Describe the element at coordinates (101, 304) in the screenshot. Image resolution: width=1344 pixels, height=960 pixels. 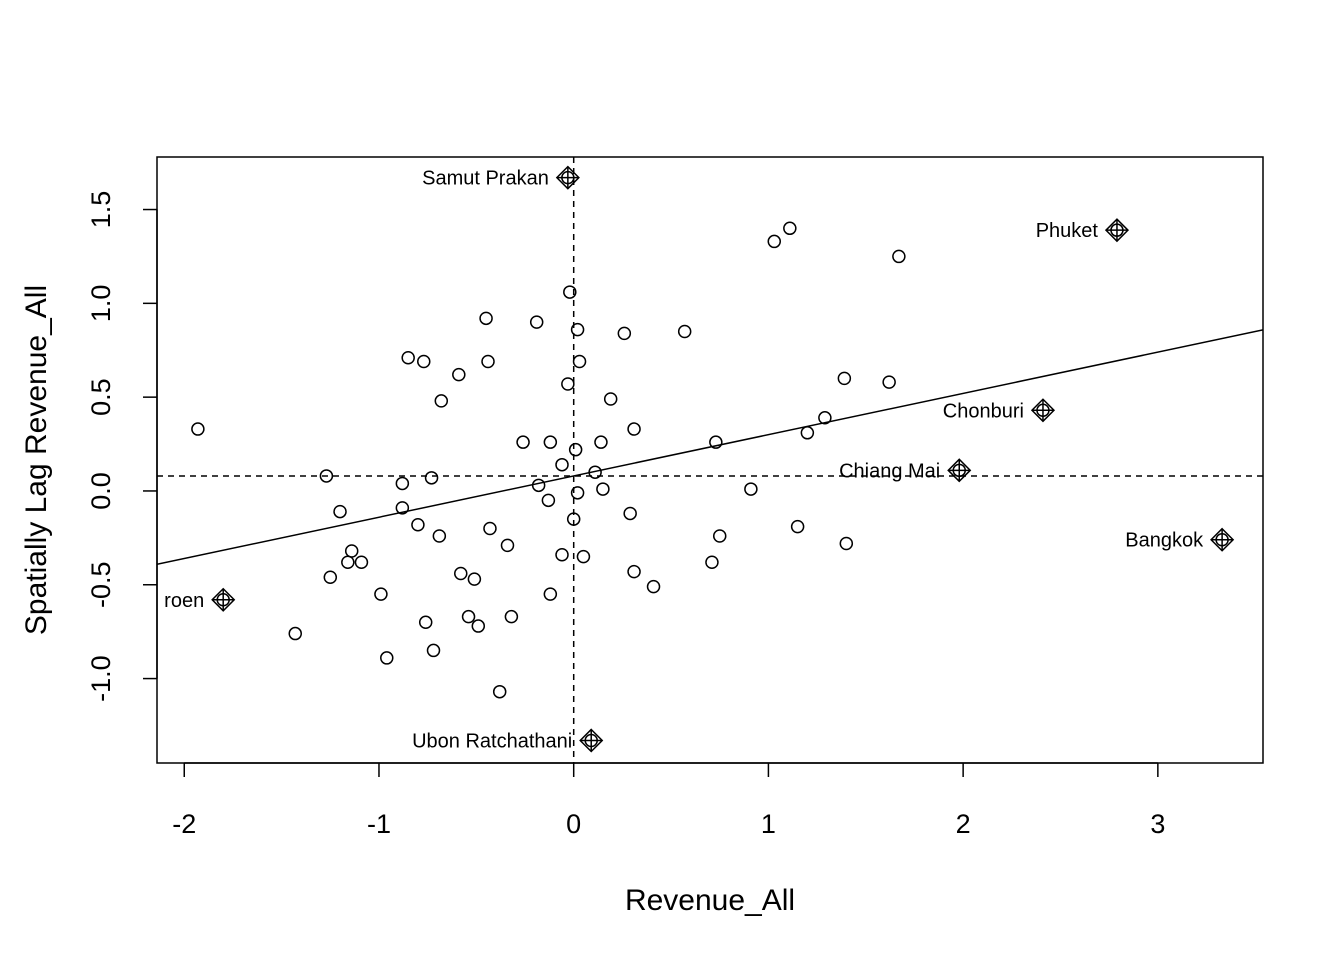
I see `y-tick-label: 1.0` at that location.